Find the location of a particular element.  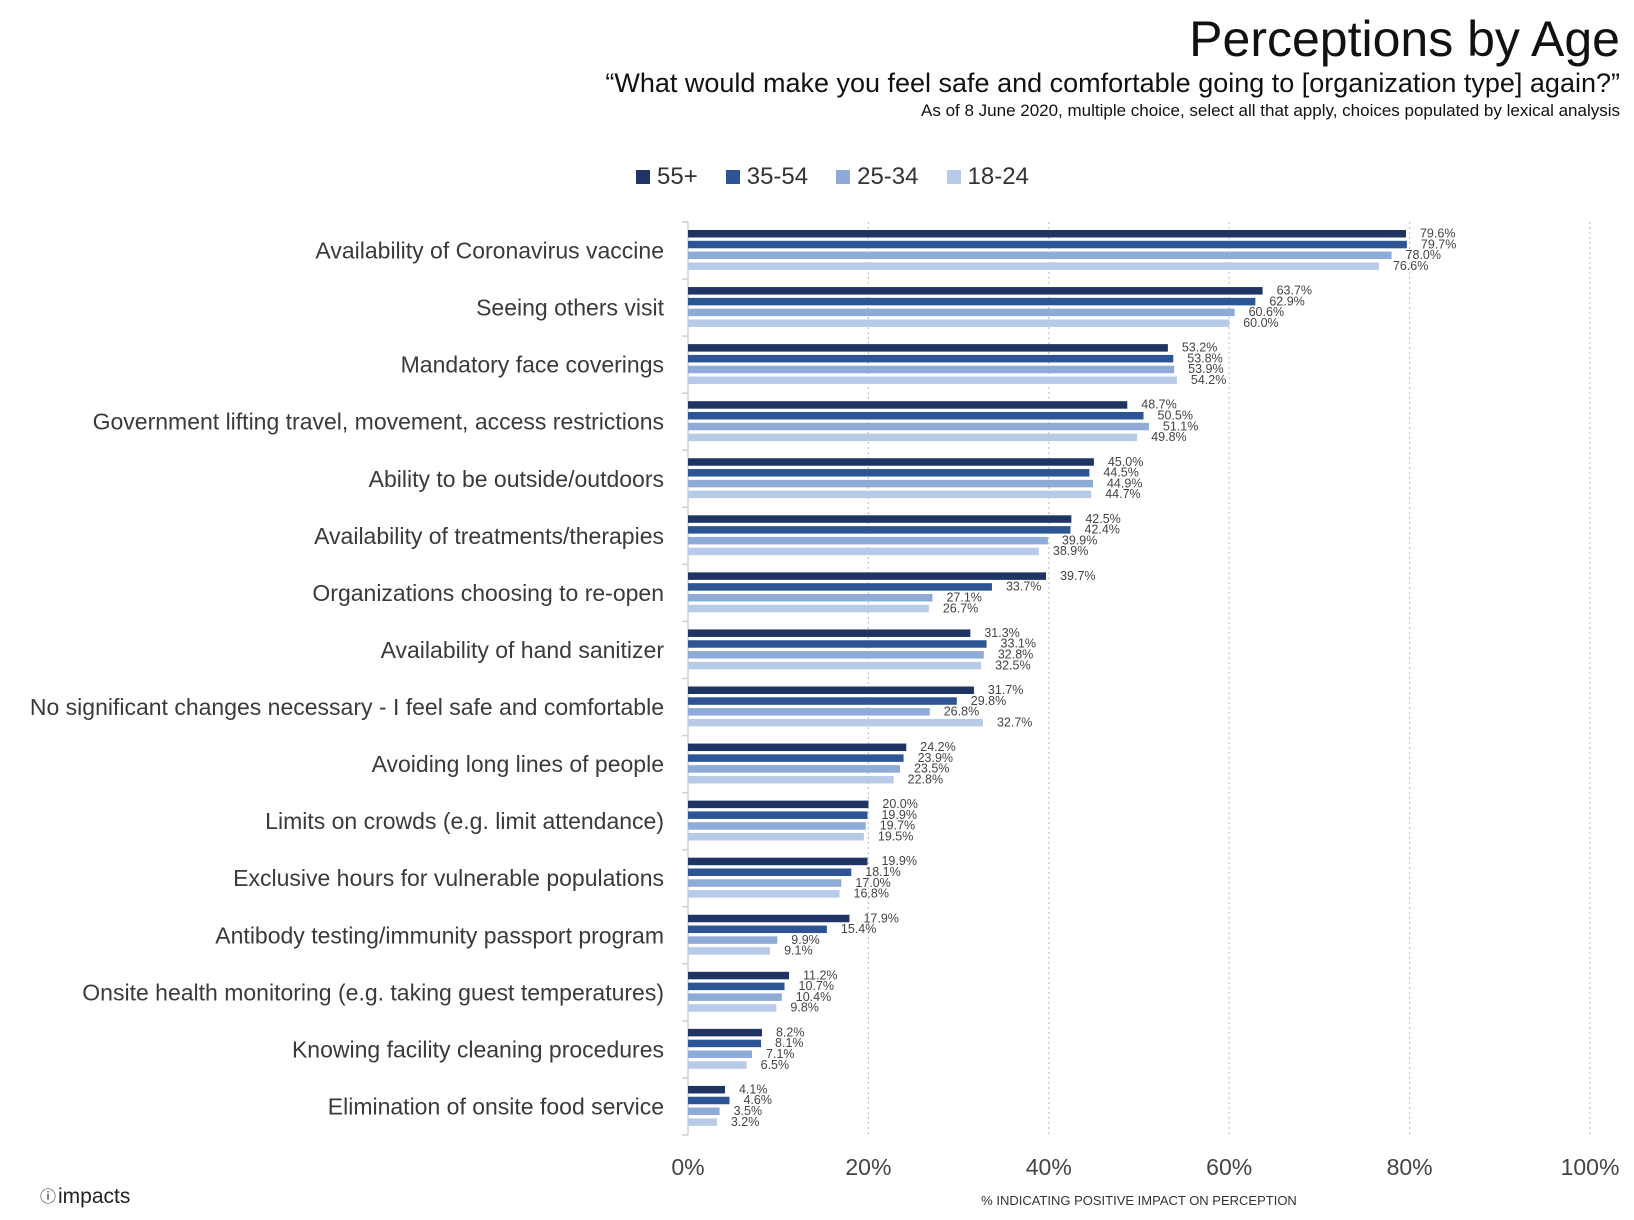

data-label: 42.5% is located at coordinates (1102, 519).